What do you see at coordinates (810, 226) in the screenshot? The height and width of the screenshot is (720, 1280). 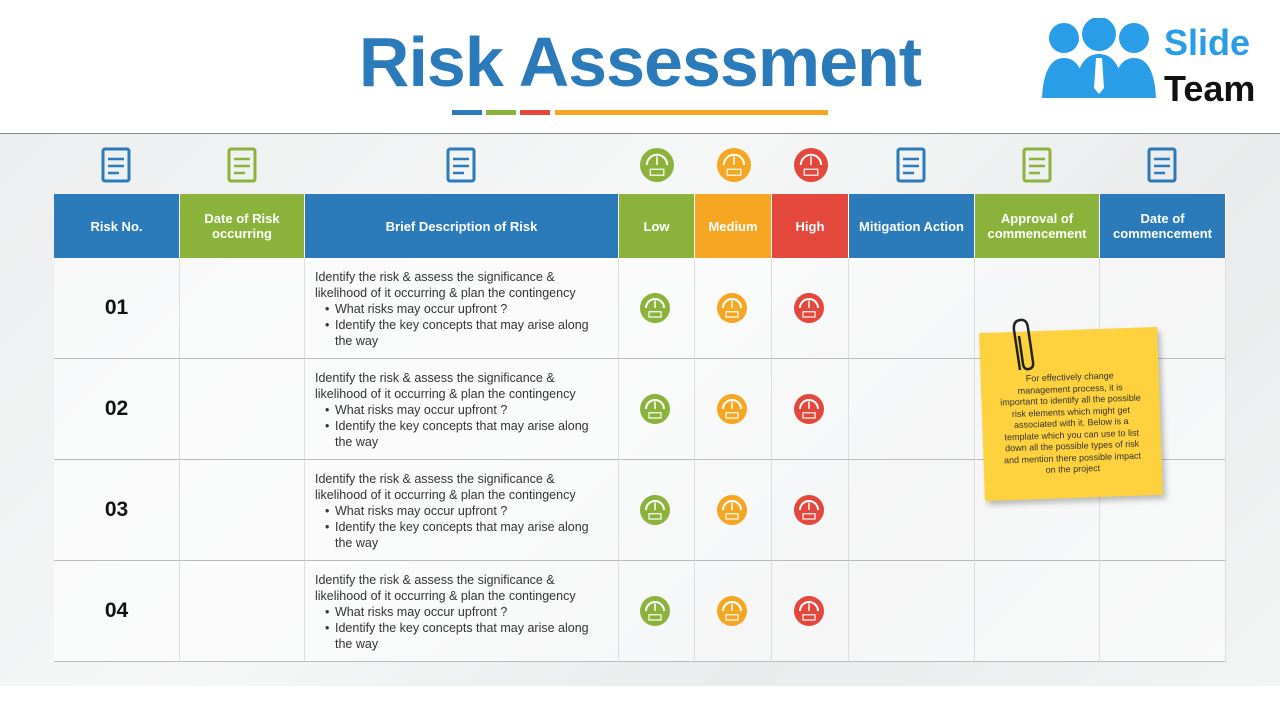 I see `column-header: High` at bounding box center [810, 226].